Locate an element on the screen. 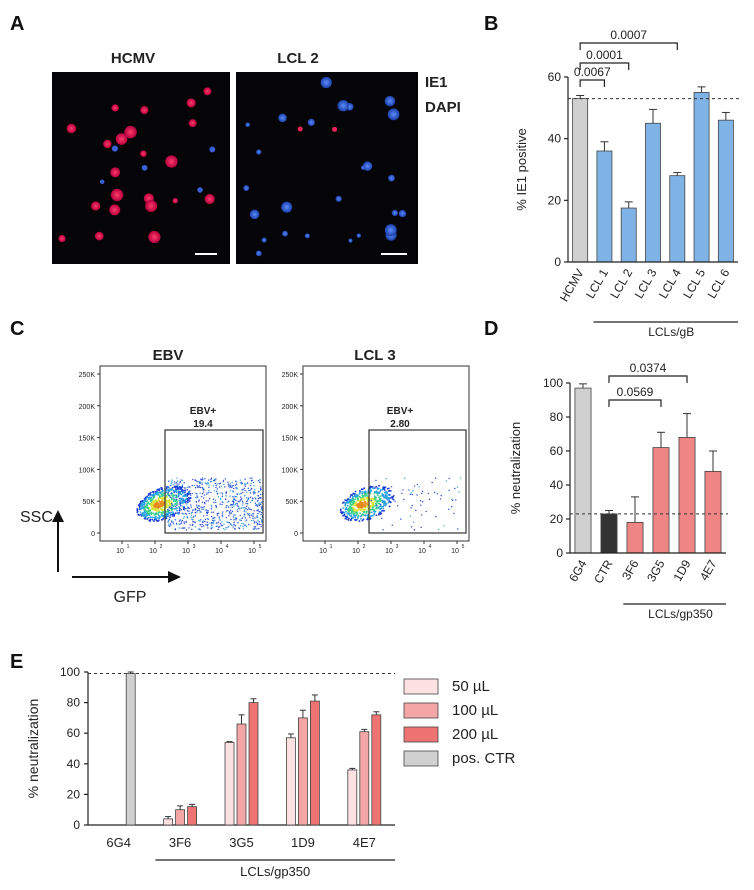  y-tick-label: 100 is located at coordinates (70, 672).